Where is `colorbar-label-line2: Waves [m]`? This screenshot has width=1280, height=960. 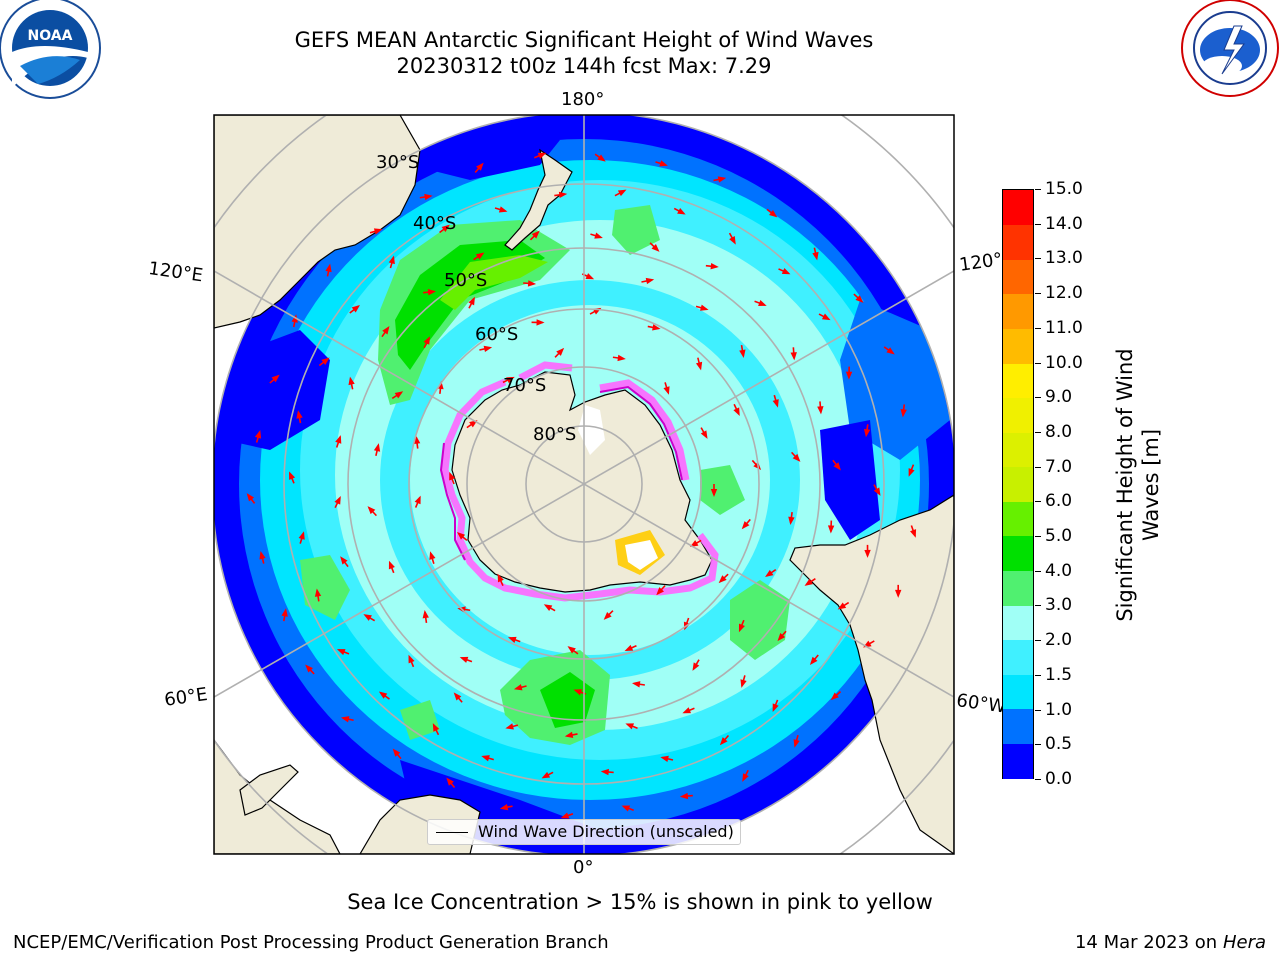
colorbar-label-line2: Waves [m] is located at coordinates (1151, 485).